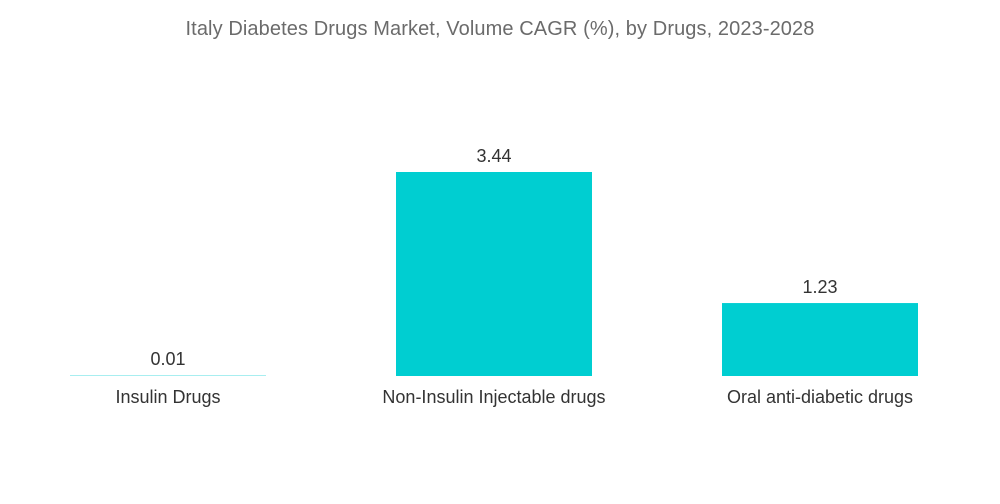  What do you see at coordinates (493, 156) in the screenshot?
I see `value-label: 3.44` at bounding box center [493, 156].